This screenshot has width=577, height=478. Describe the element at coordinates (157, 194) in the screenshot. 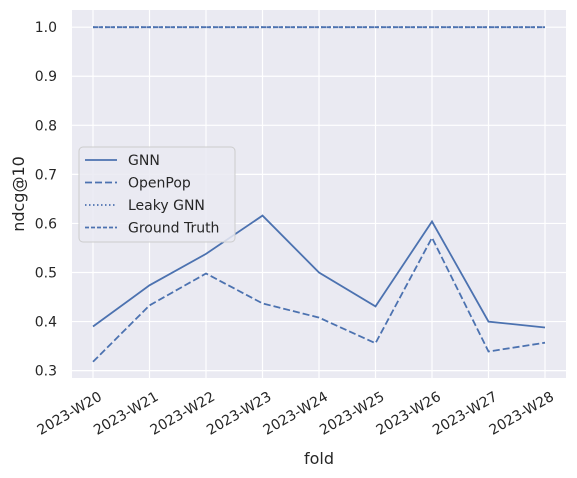

I see `legend: GNN OpenPop Leaky GNN Ground Truth` at that location.